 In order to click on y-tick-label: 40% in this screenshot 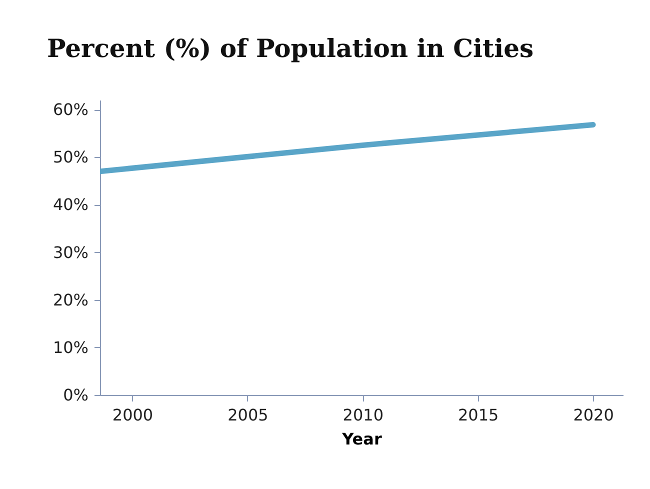, I will do `click(70, 204)`.